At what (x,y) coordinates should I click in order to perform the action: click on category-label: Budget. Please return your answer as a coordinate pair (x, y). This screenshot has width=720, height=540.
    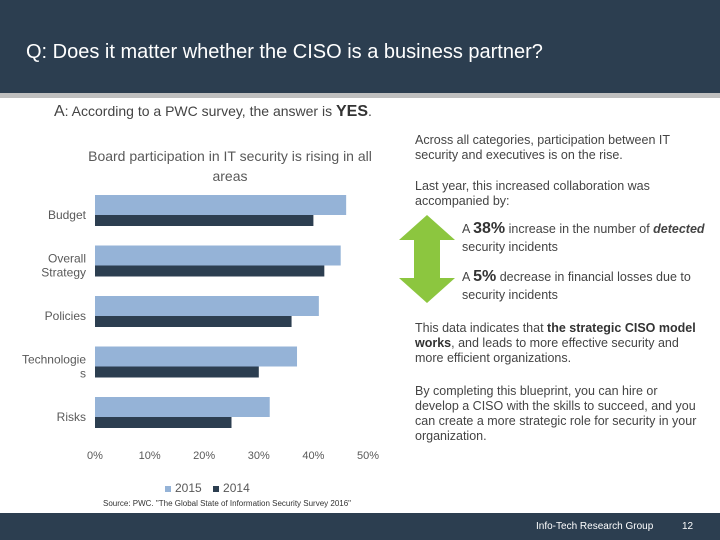
    Looking at the image, I should click on (67, 215).